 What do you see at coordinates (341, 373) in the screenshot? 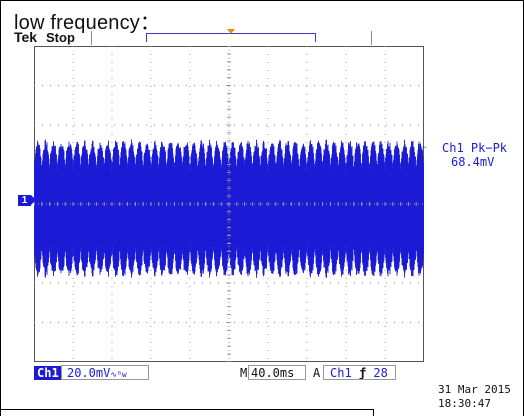
I see `trigger-channel: Ch1` at bounding box center [341, 373].